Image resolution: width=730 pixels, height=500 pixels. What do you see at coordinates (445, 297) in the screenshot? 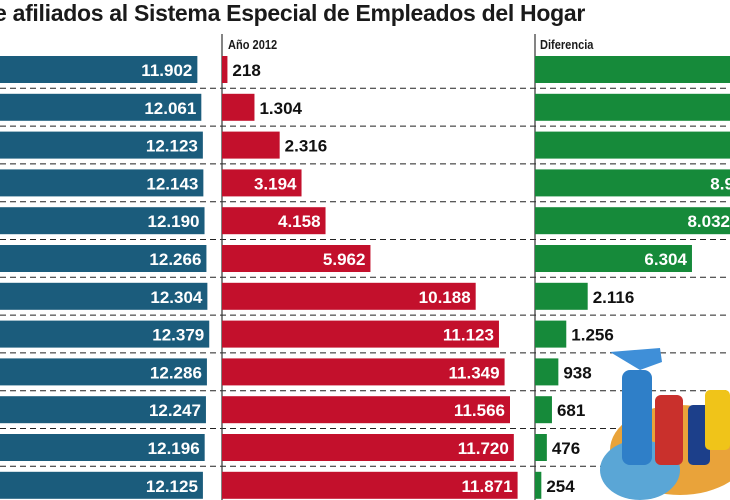
I see `data-label-s1: 10.188` at bounding box center [445, 297].